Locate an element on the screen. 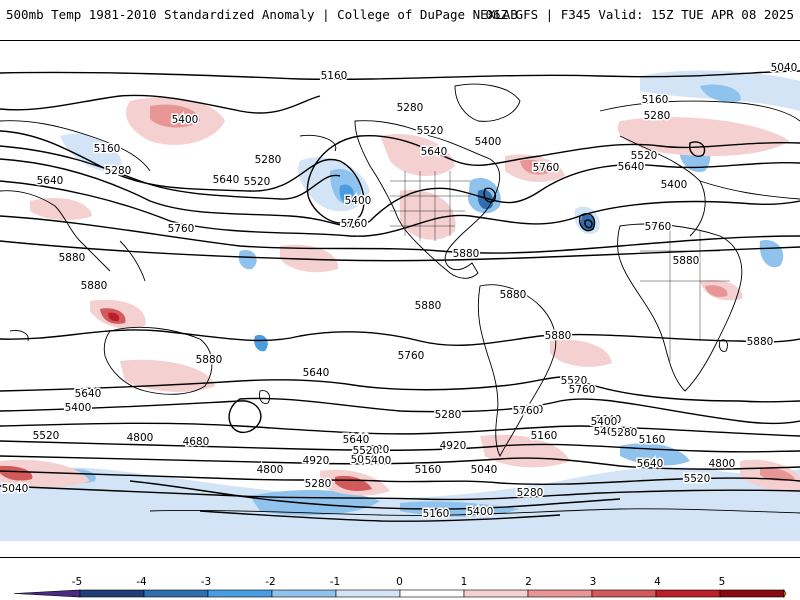  colorbar-tick-label: -2 is located at coordinates (270, 582).